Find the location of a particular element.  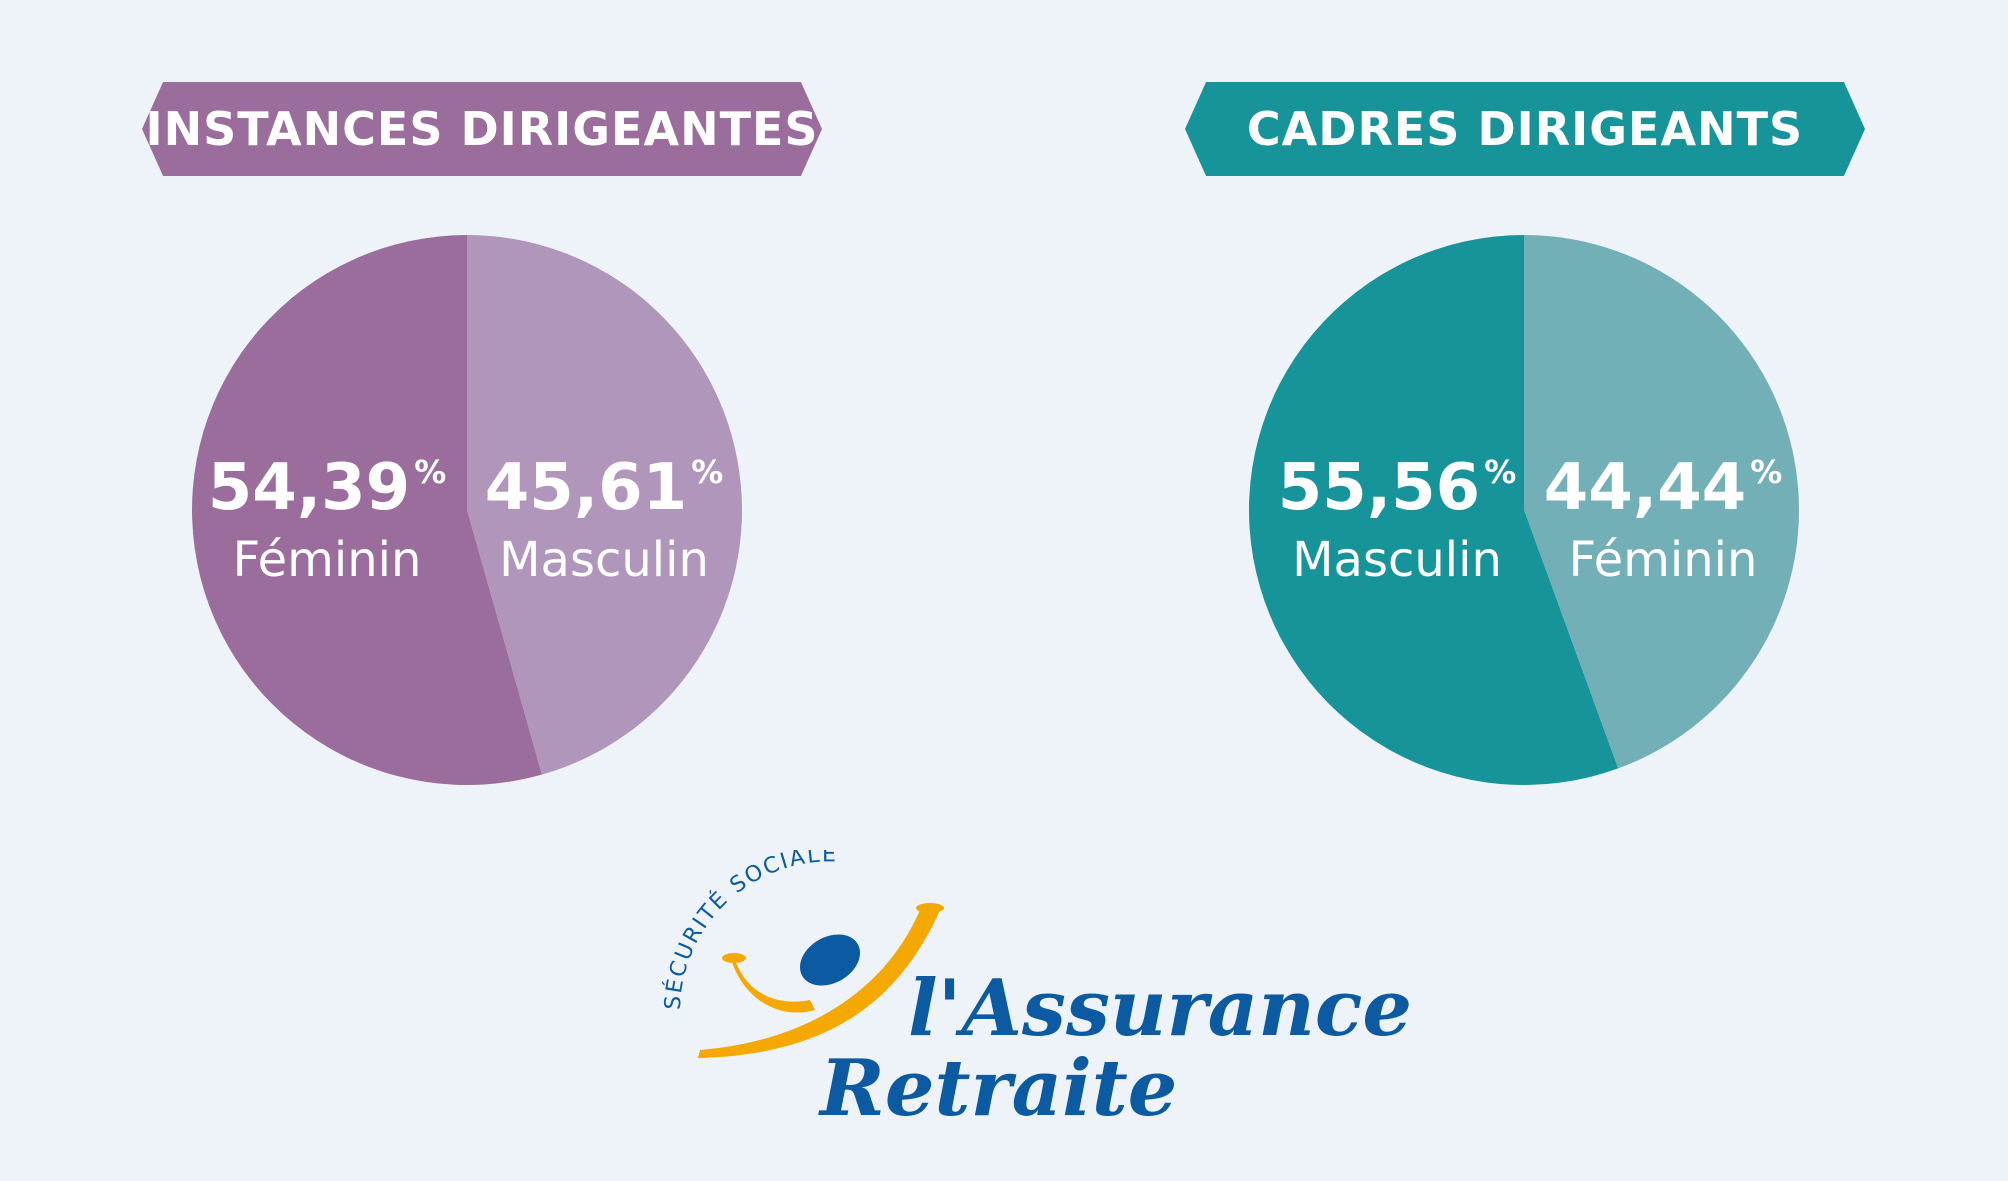

logo-line1: l'Assurance is located at coordinates (1160, 1008).